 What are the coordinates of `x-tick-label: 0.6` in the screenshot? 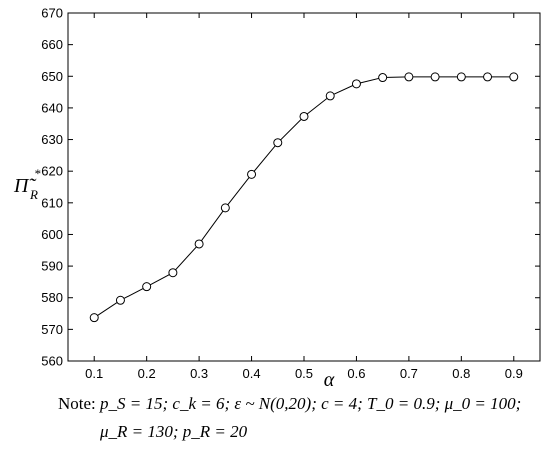 It's located at (356, 373).